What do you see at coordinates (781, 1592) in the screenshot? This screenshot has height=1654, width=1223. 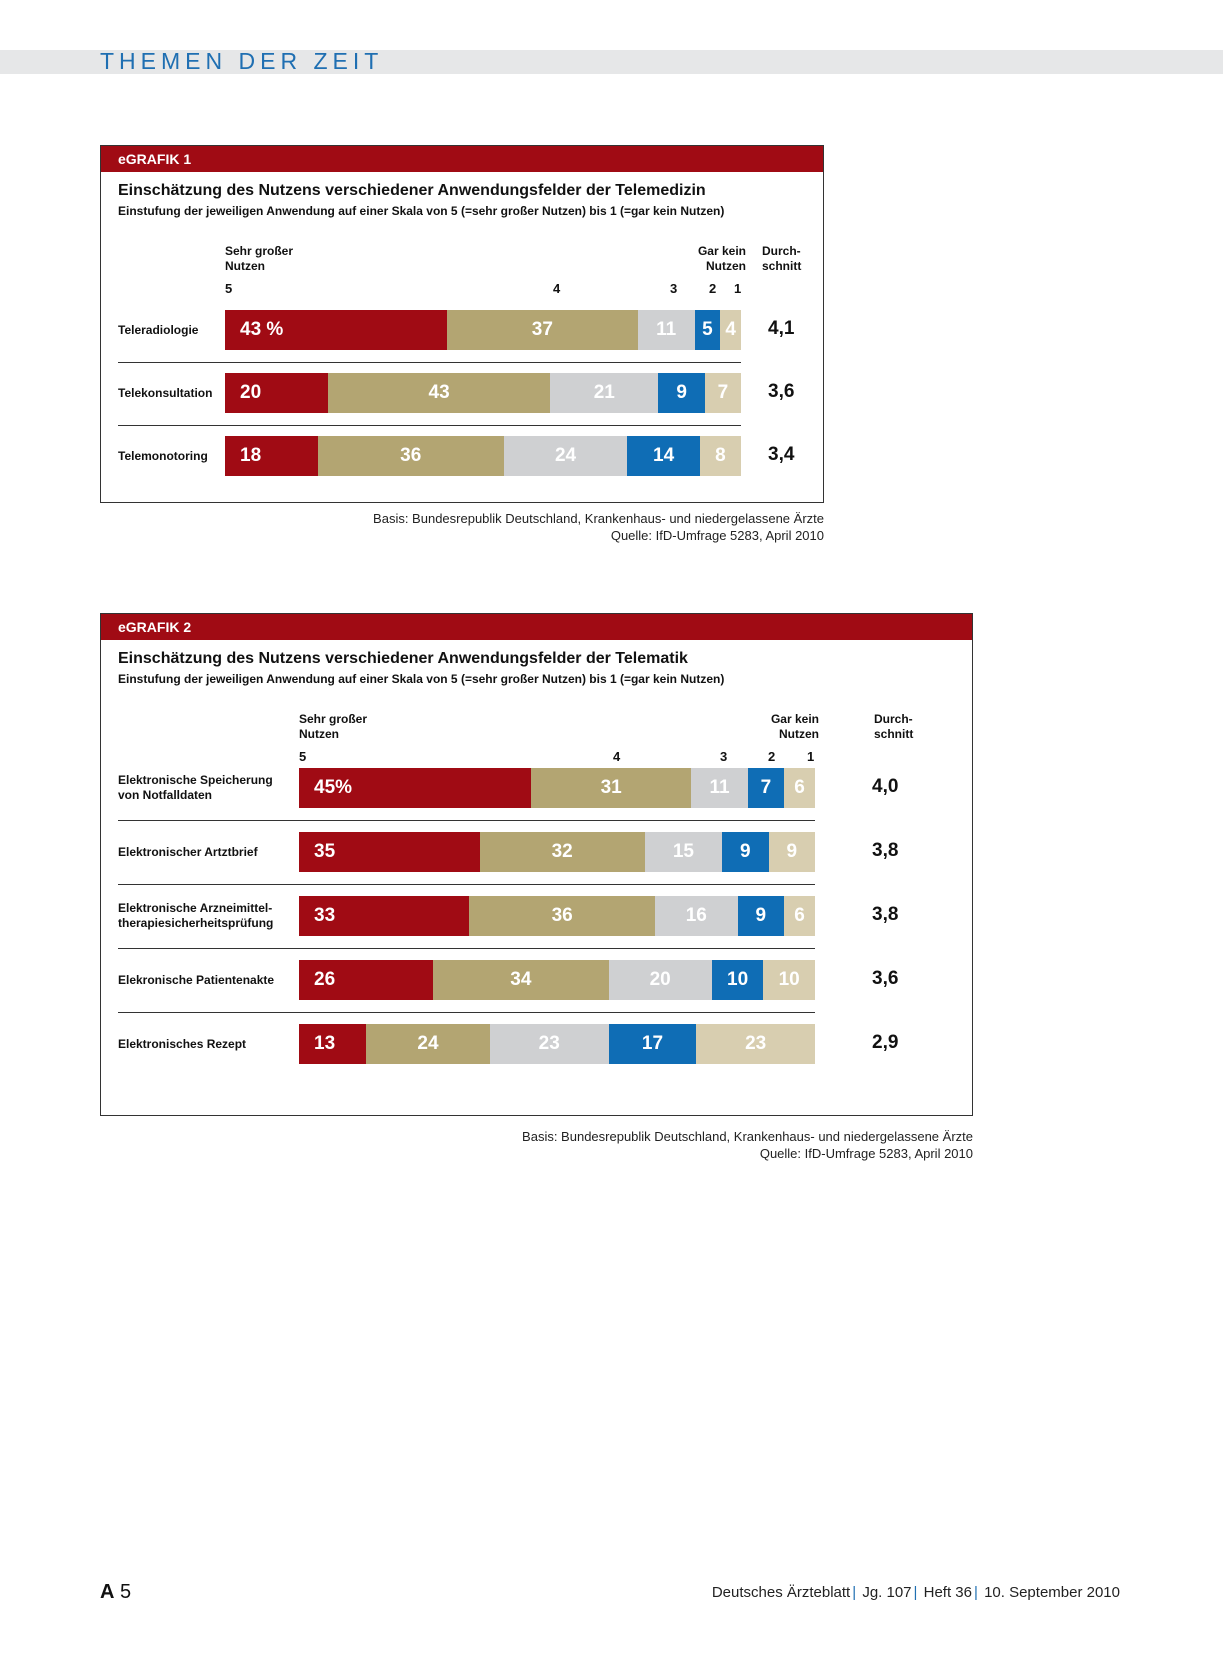 I see `journal-name: Deutsches Ärzteblatt` at bounding box center [781, 1592].